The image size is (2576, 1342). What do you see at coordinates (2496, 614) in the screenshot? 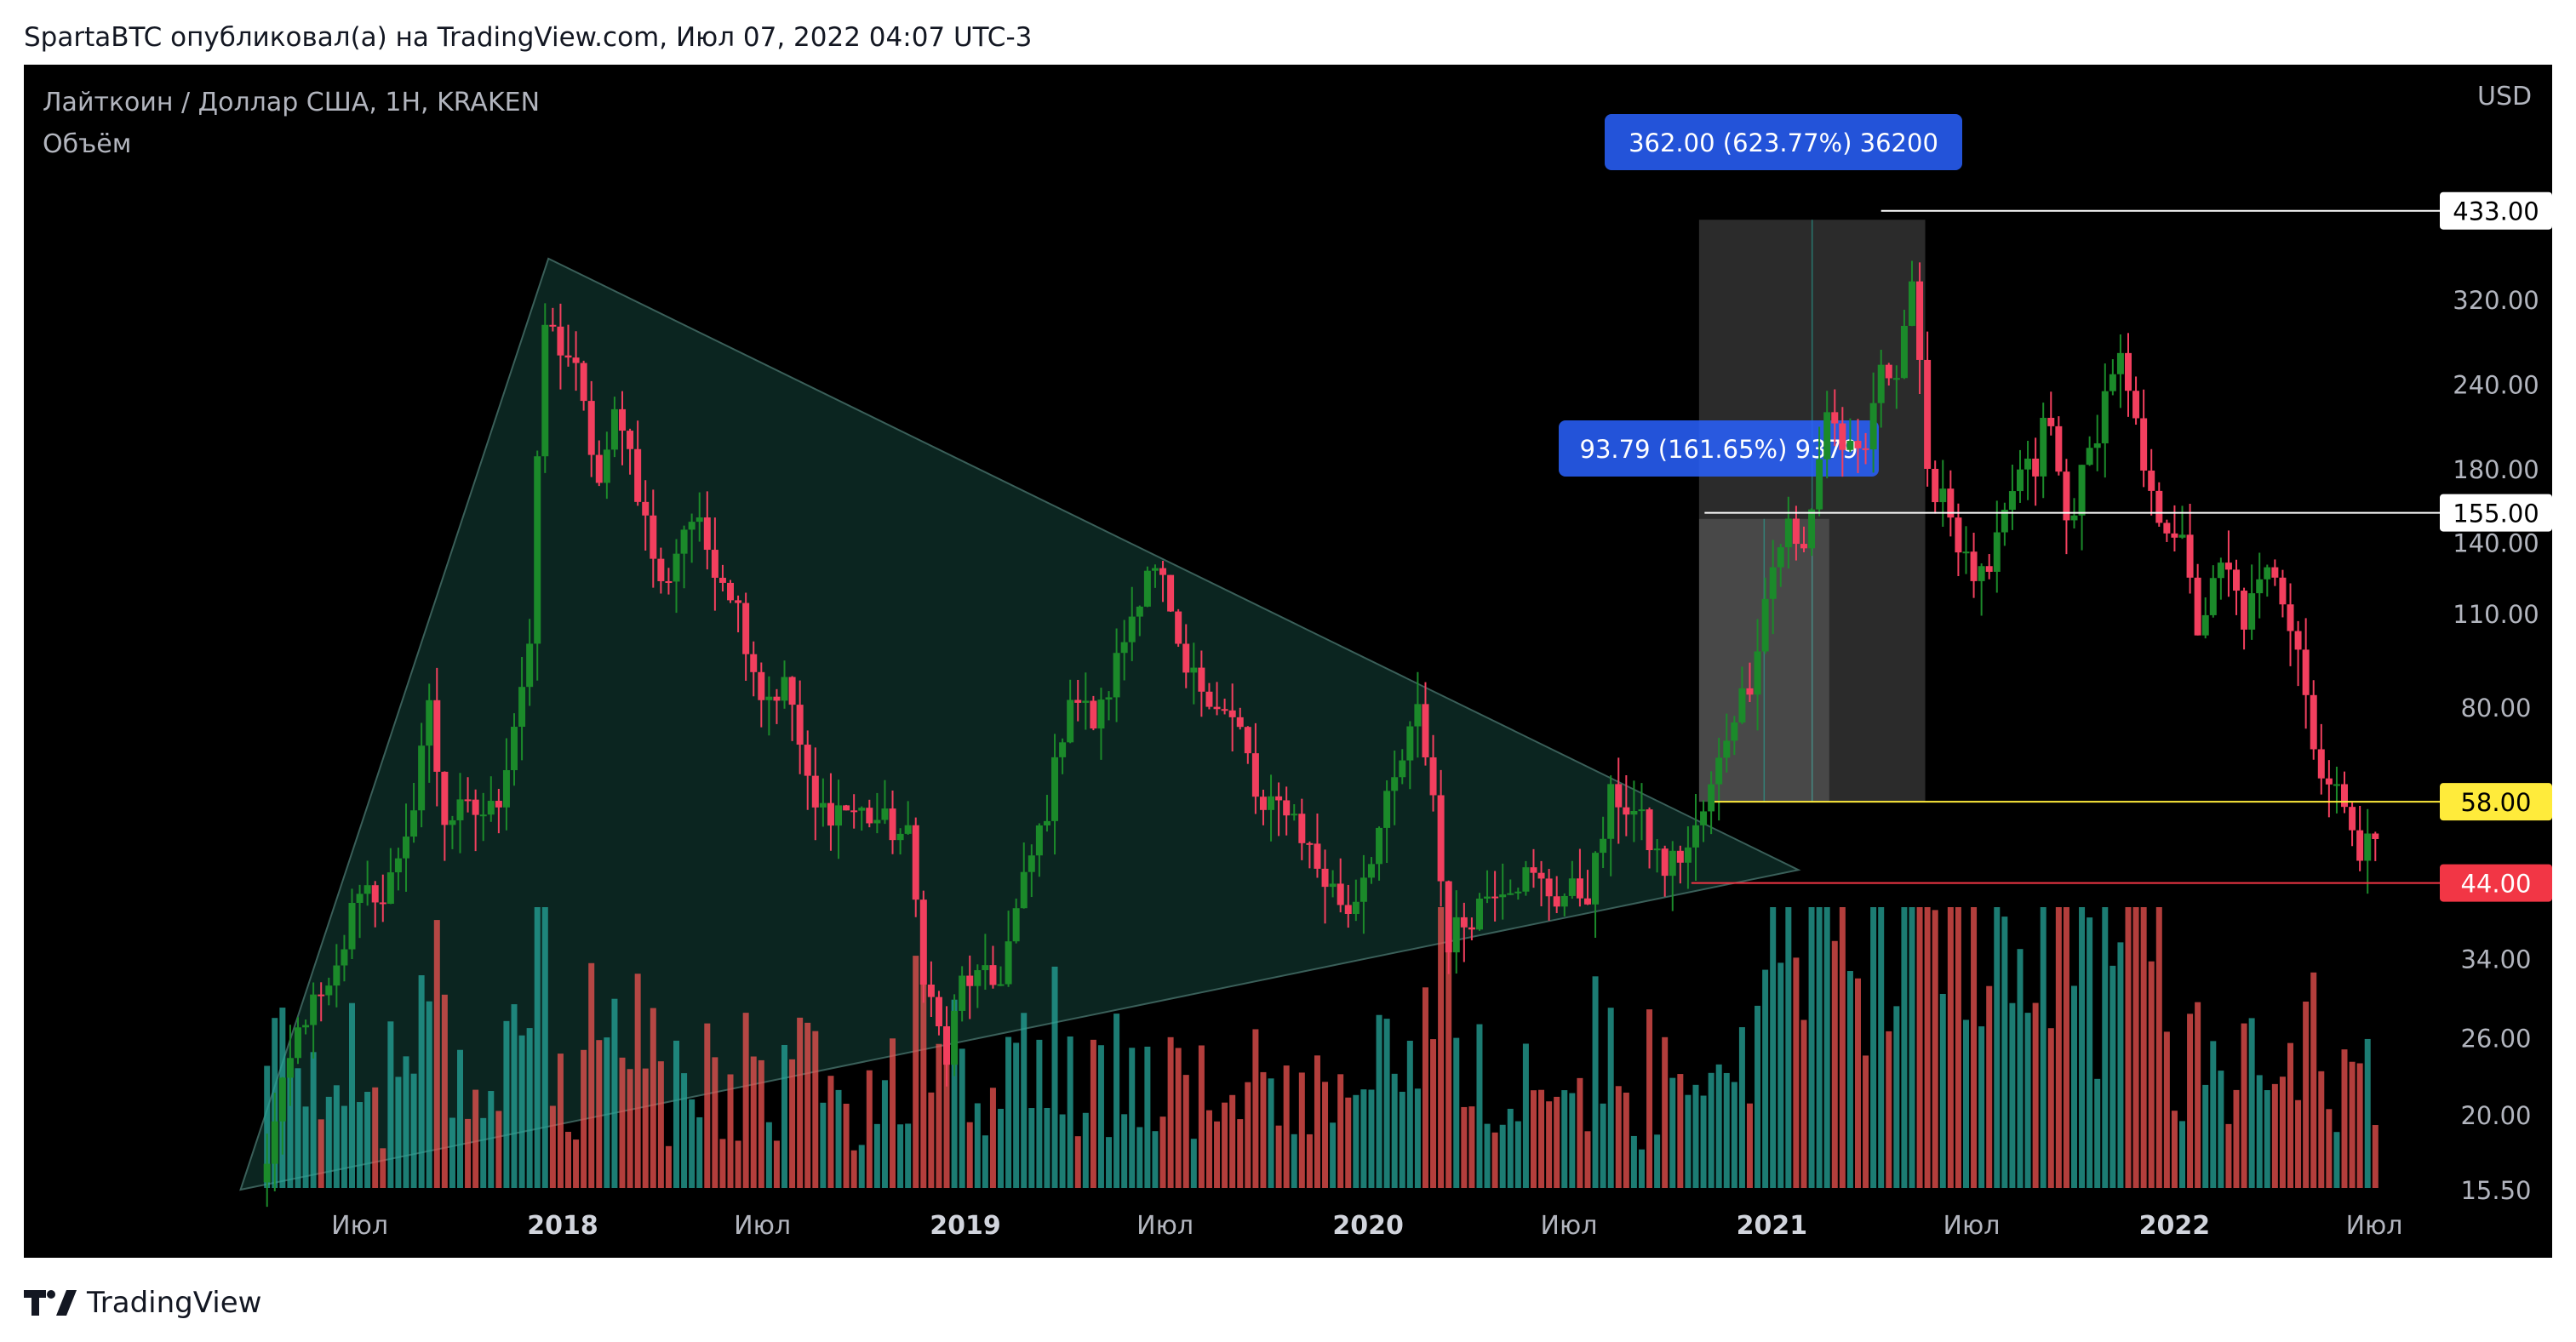
I see `y-tick-label: 110.00` at bounding box center [2496, 614].